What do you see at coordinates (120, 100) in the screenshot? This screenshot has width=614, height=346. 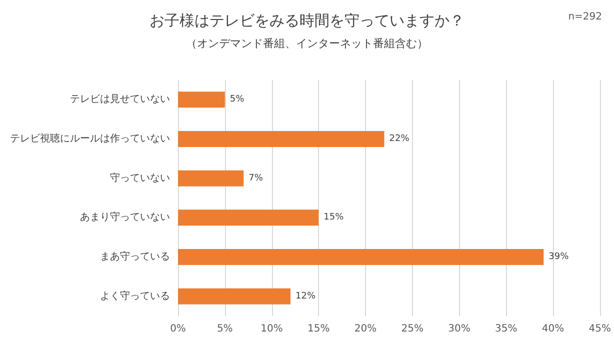 I see `y-tick-label: テレビは見せていない` at bounding box center [120, 100].